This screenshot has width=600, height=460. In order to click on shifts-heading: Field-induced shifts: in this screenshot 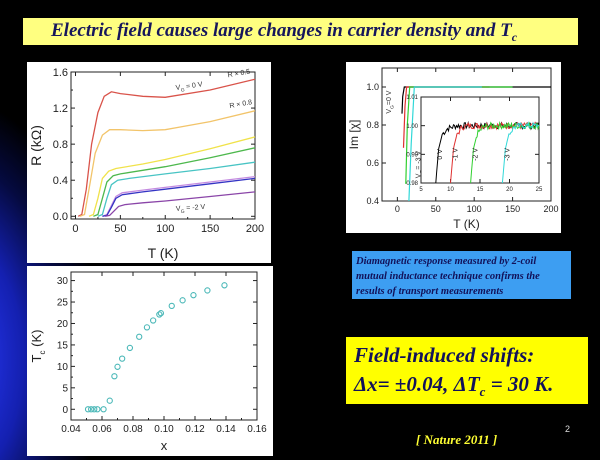, I will do `click(444, 355)`.